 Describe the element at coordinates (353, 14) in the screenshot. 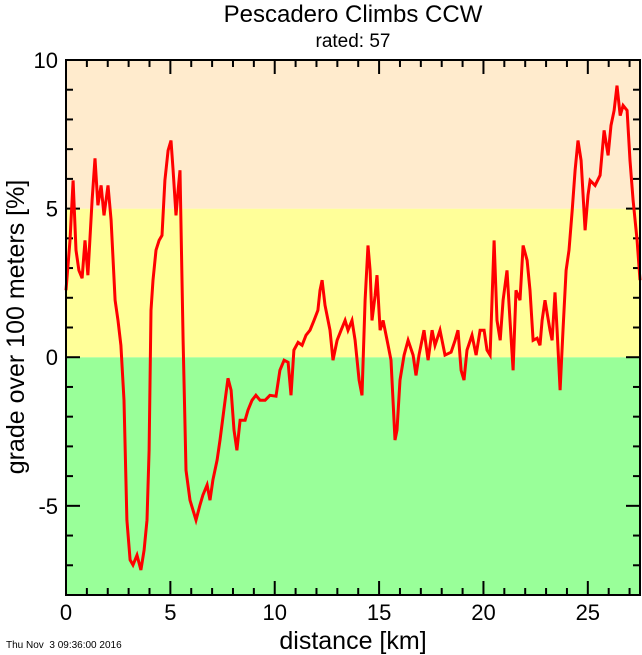

I see `chart-title: Pescadero Climbs CCW` at that location.